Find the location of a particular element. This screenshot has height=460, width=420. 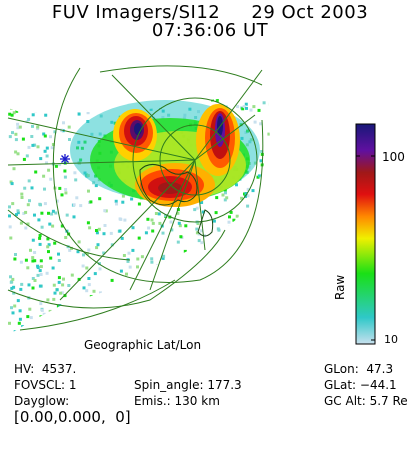

colorbar-axis-label: Raw is located at coordinates (340, 287).